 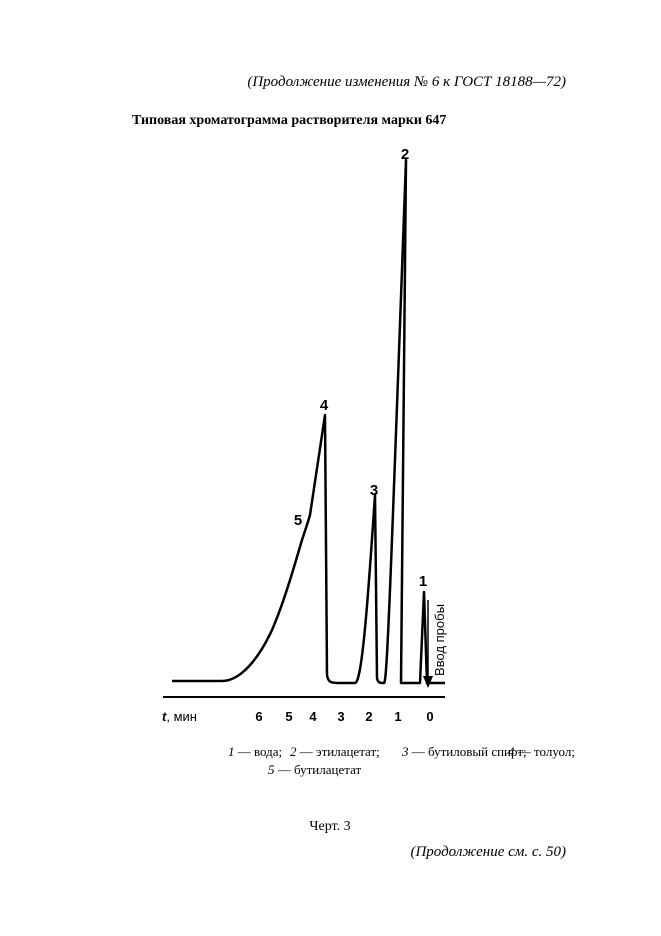 I want to click on footer: (Продолжение см. с. 50), so click(x=488, y=852).